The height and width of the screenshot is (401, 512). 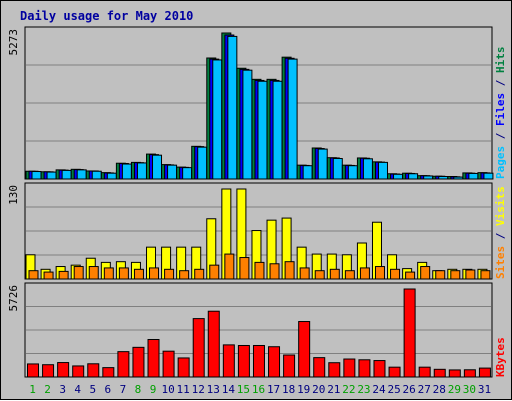 What do you see at coordinates (106, 16) in the screenshot?
I see `chart-title: Daily usage for May 2010` at bounding box center [106, 16].